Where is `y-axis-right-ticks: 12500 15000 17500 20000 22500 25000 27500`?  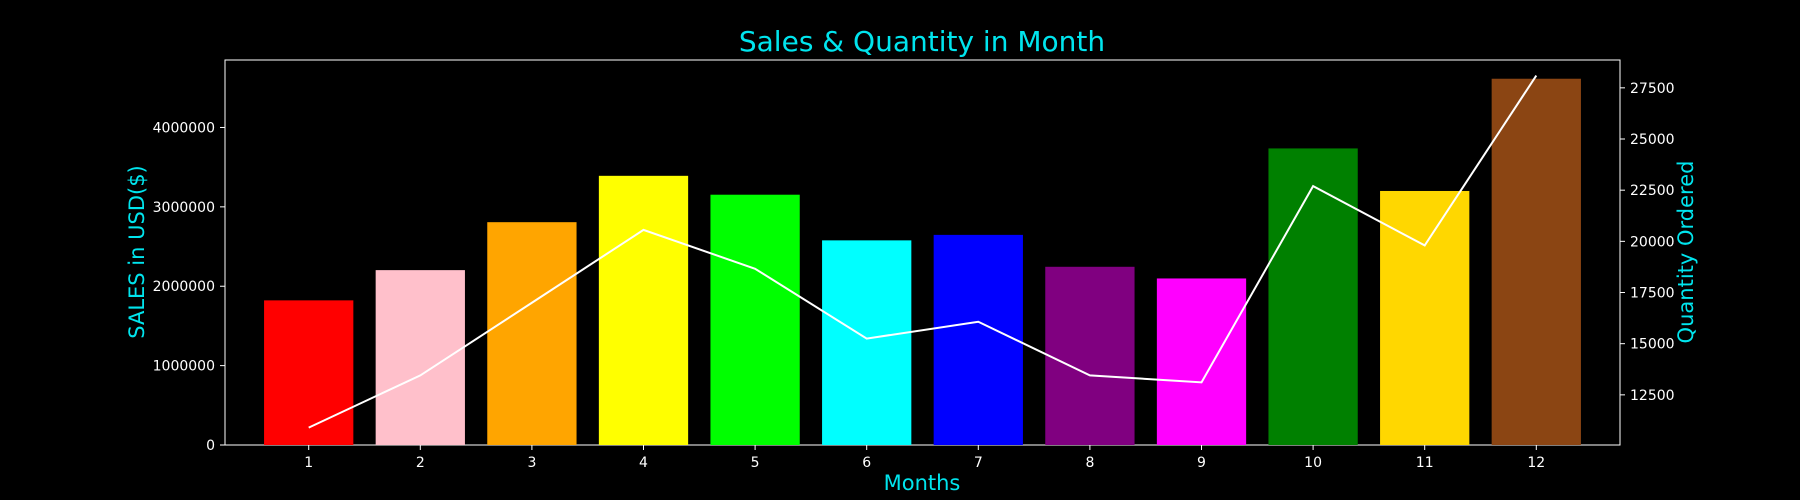 y-axis-right-ticks: 12500 15000 17500 20000 22500 25000 27500 is located at coordinates (1647, 242).